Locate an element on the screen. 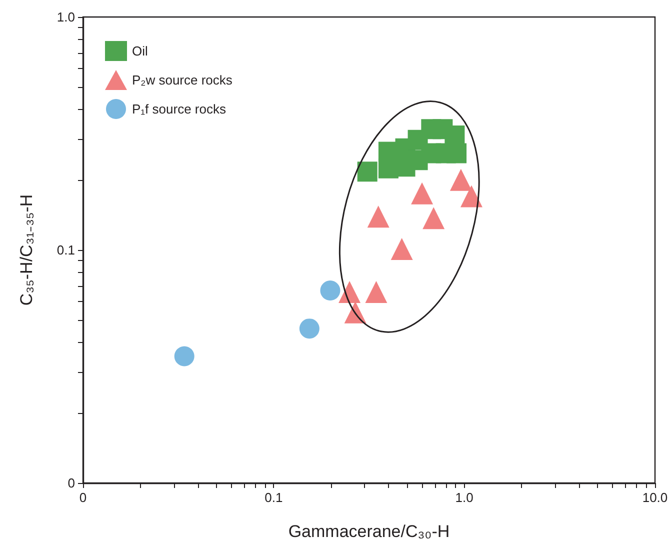 Image resolution: width=671 pixels, height=551 pixels. x-tick-label: 1.0 is located at coordinates (464, 497).